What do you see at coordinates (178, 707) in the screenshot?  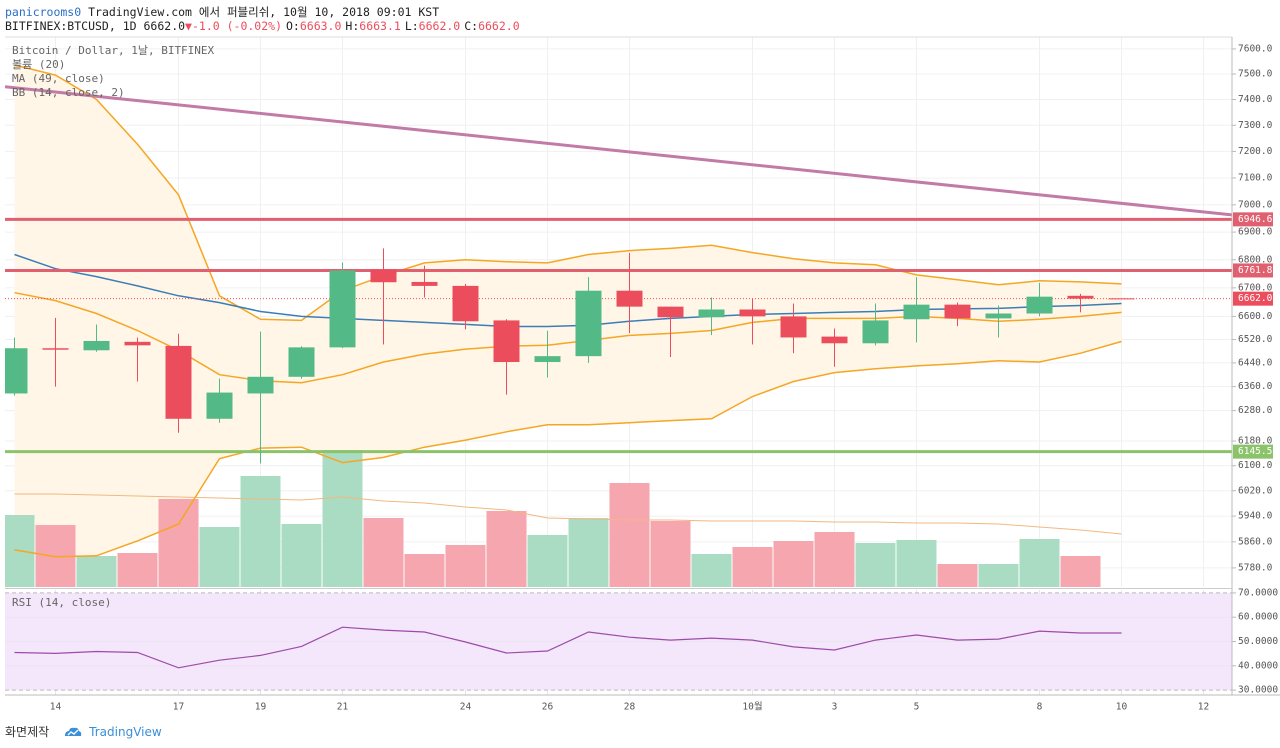 I see `x-tick-label: 17` at bounding box center [178, 707].